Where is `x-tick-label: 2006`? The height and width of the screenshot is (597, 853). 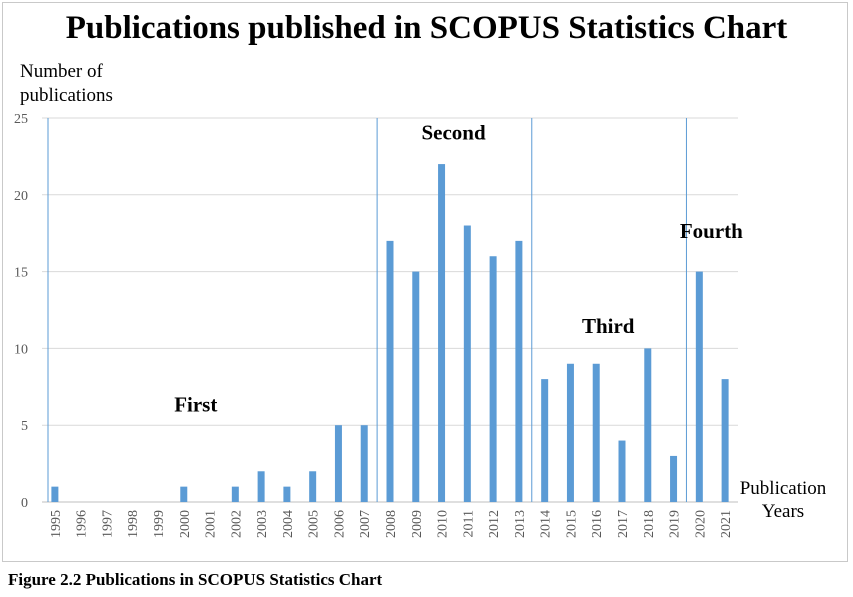 x-tick-label: 2006 is located at coordinates (339, 524).